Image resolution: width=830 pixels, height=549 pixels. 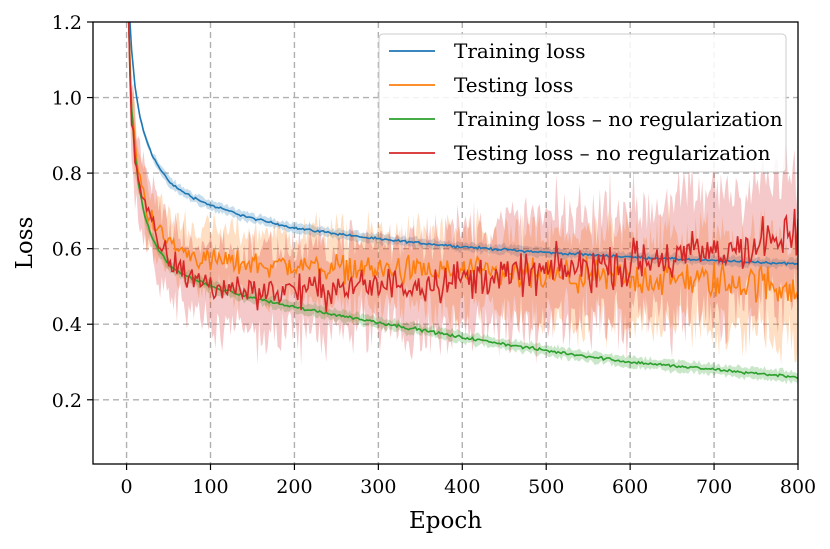 I want to click on x-tick-label: 500, so click(x=546, y=487).